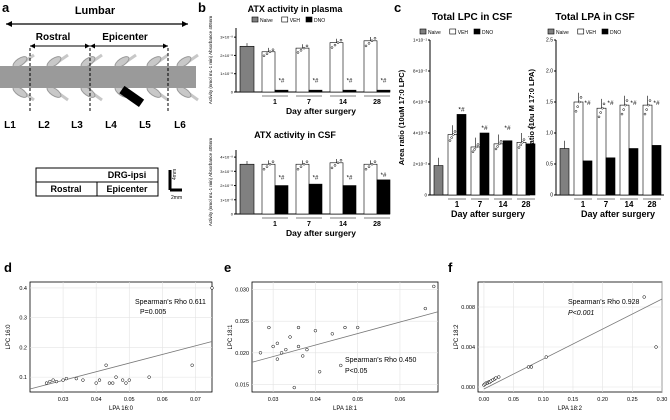 This screenshot has height=420, width=670. I want to click on plasma-chart-title: ATX activity in plasma, so click(296, 9).